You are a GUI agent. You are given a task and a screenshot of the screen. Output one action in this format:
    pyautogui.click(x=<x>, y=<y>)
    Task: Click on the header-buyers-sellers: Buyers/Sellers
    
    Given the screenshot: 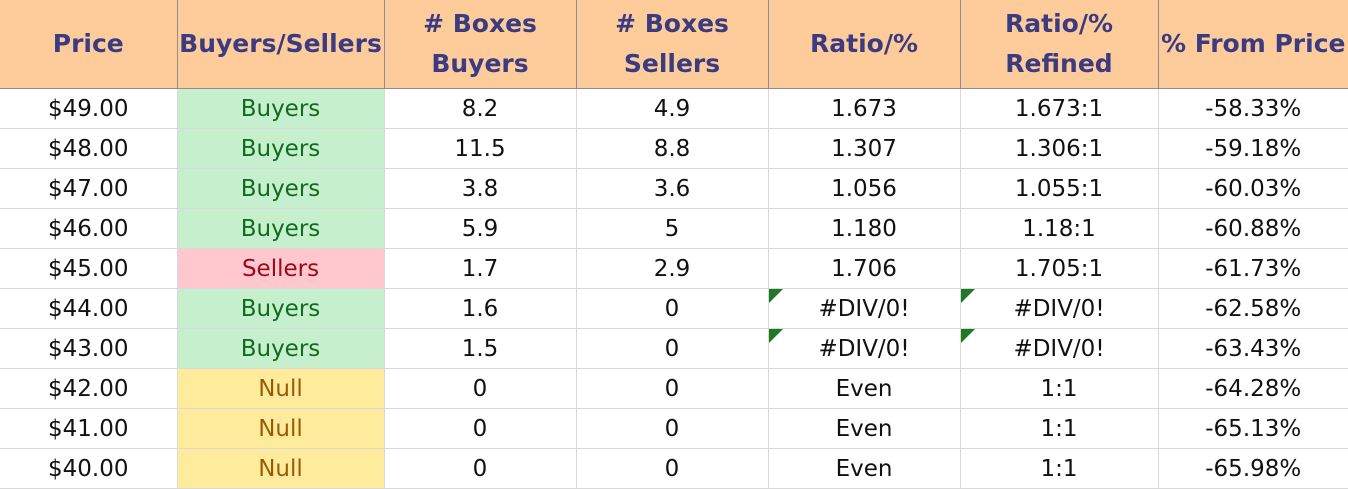 What is the action you would take?
    pyautogui.click(x=280, y=44)
    